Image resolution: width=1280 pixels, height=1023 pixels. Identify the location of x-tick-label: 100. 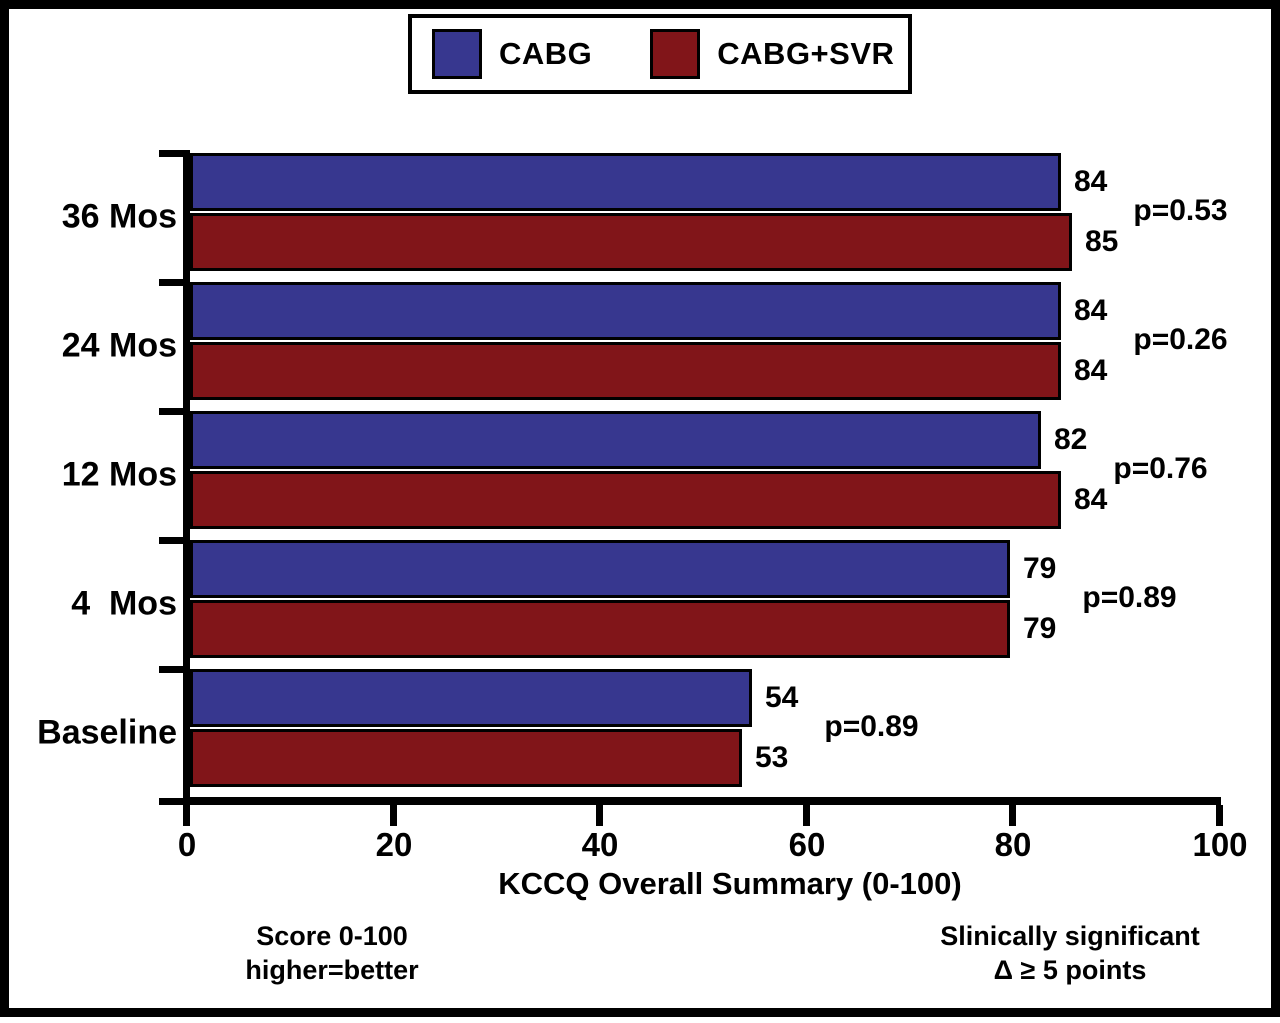
(1220, 844).